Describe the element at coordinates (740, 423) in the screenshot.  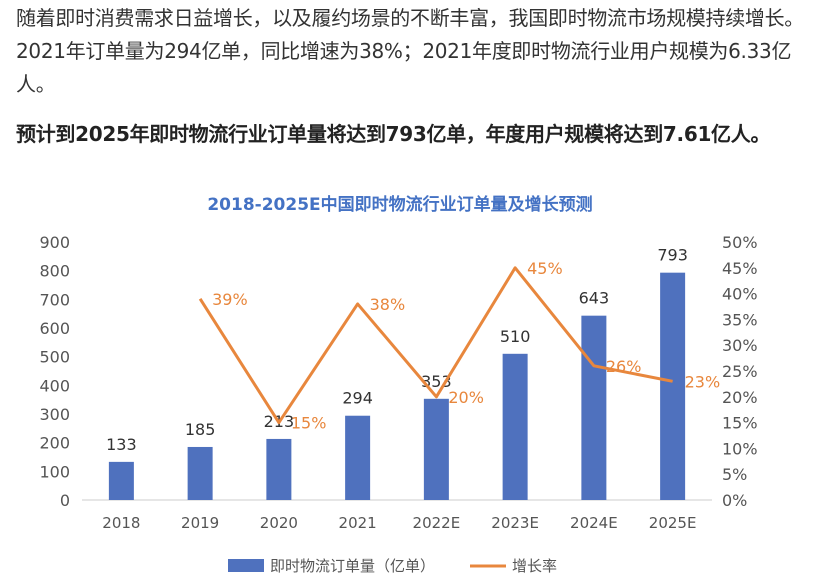
I see `right-axis-tick: 15%` at that location.